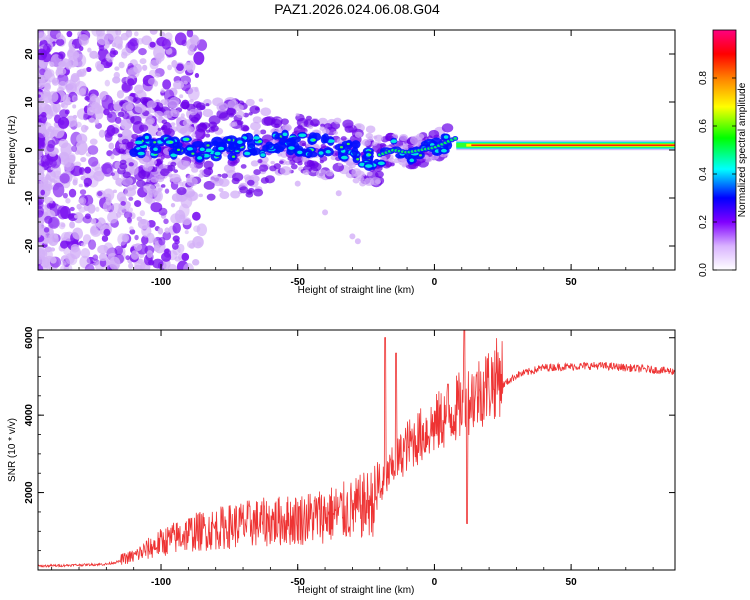 Image resolution: width=750 pixels, height=600 pixels. Describe the element at coordinates (12, 450) in the screenshot. I see `snr-y-label: SNR (10 * v/v)` at that location.